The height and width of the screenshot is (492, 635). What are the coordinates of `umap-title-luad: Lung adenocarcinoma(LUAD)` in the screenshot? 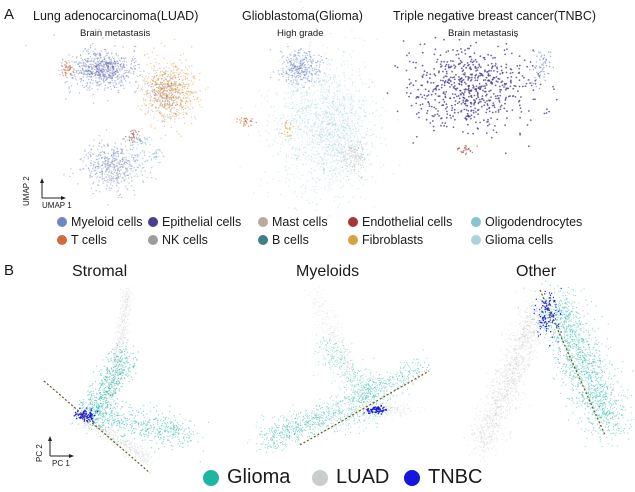 It's located at (116, 16).